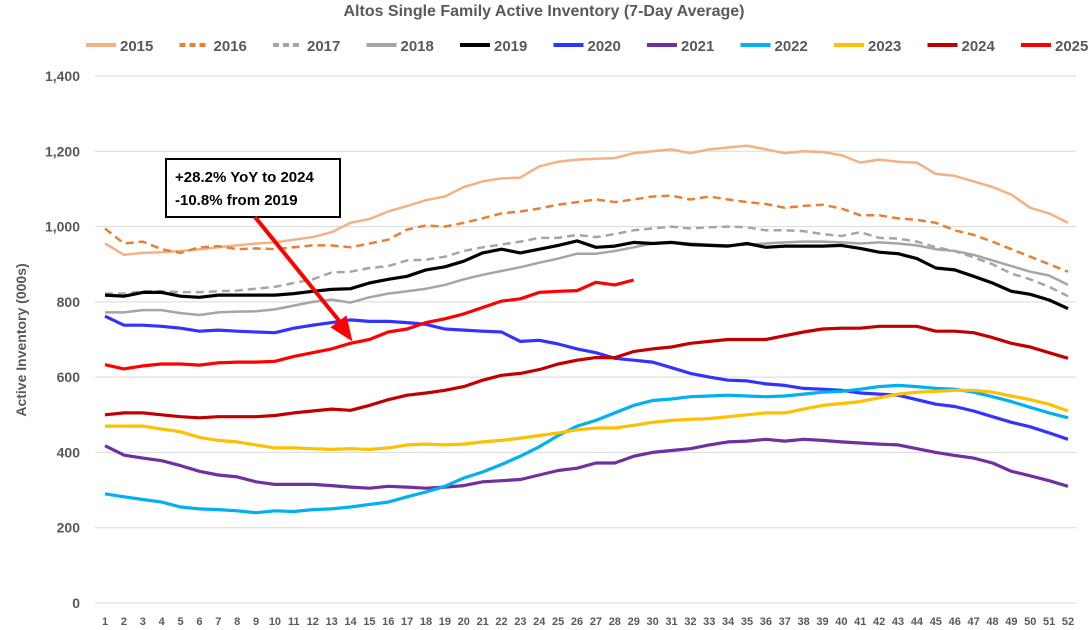 The width and height of the screenshot is (1088, 630). I want to click on y-tick-label: 1,000, so click(62, 227).